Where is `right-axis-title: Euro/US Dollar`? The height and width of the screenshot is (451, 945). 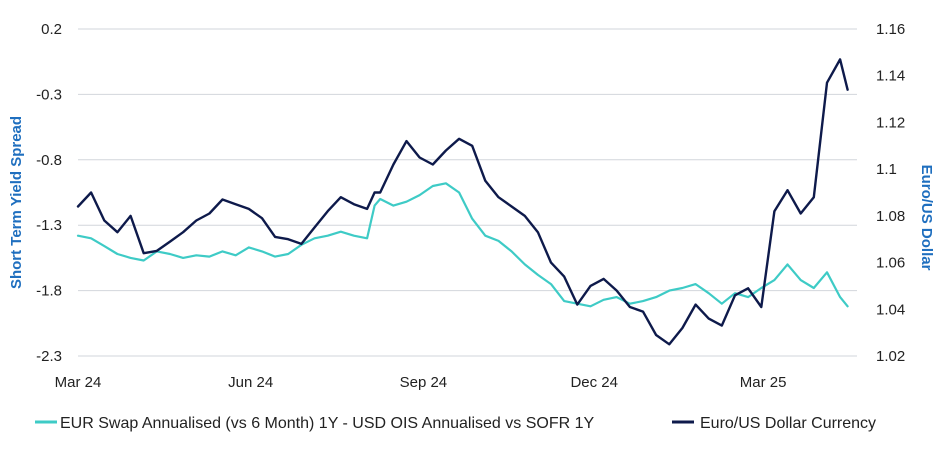 right-axis-title: Euro/US Dollar is located at coordinates (926, 218).